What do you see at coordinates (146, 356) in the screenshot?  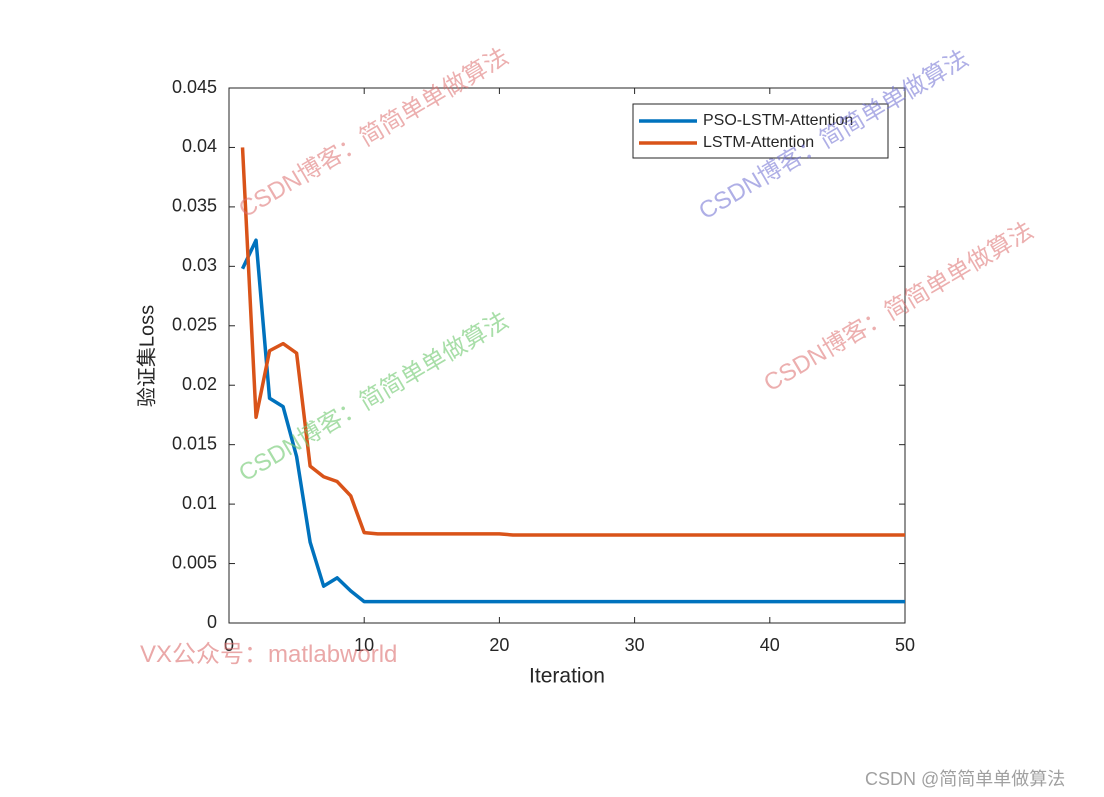 I see `y-axis-label: 验证集Loss` at bounding box center [146, 356].